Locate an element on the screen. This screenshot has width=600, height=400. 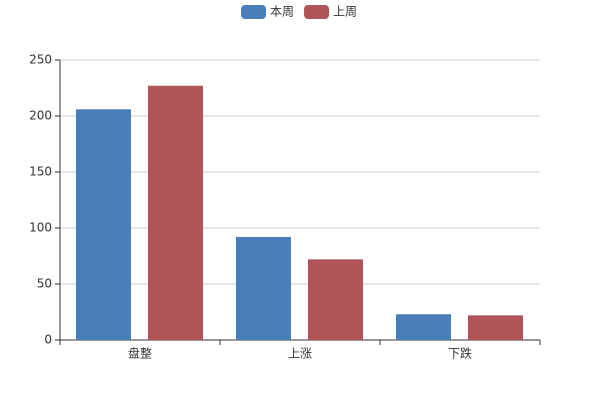
x-tick-label: 下跌 is located at coordinates (460, 353).